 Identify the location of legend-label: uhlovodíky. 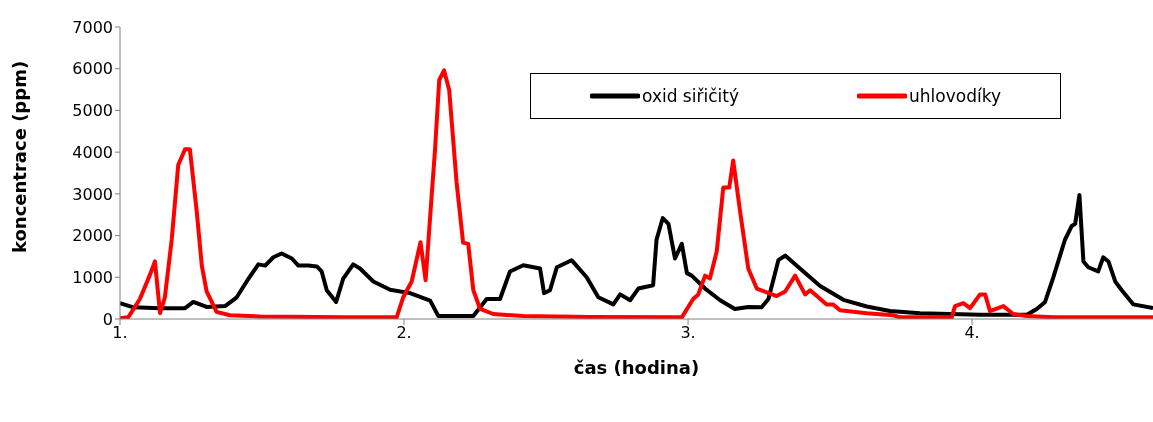
(954, 96).